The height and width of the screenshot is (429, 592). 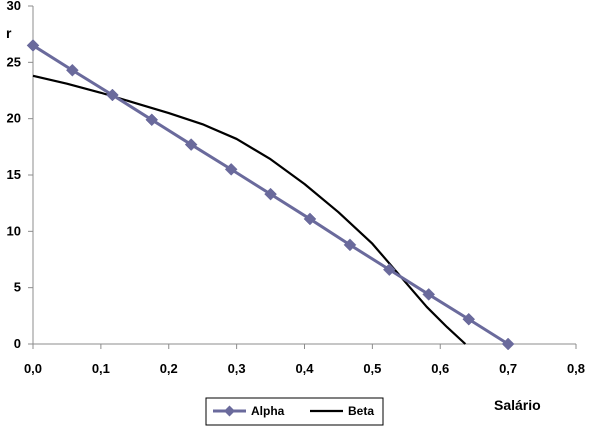 What do you see at coordinates (229, 411) in the screenshot?
I see `legend-marker-alpha` at bounding box center [229, 411].